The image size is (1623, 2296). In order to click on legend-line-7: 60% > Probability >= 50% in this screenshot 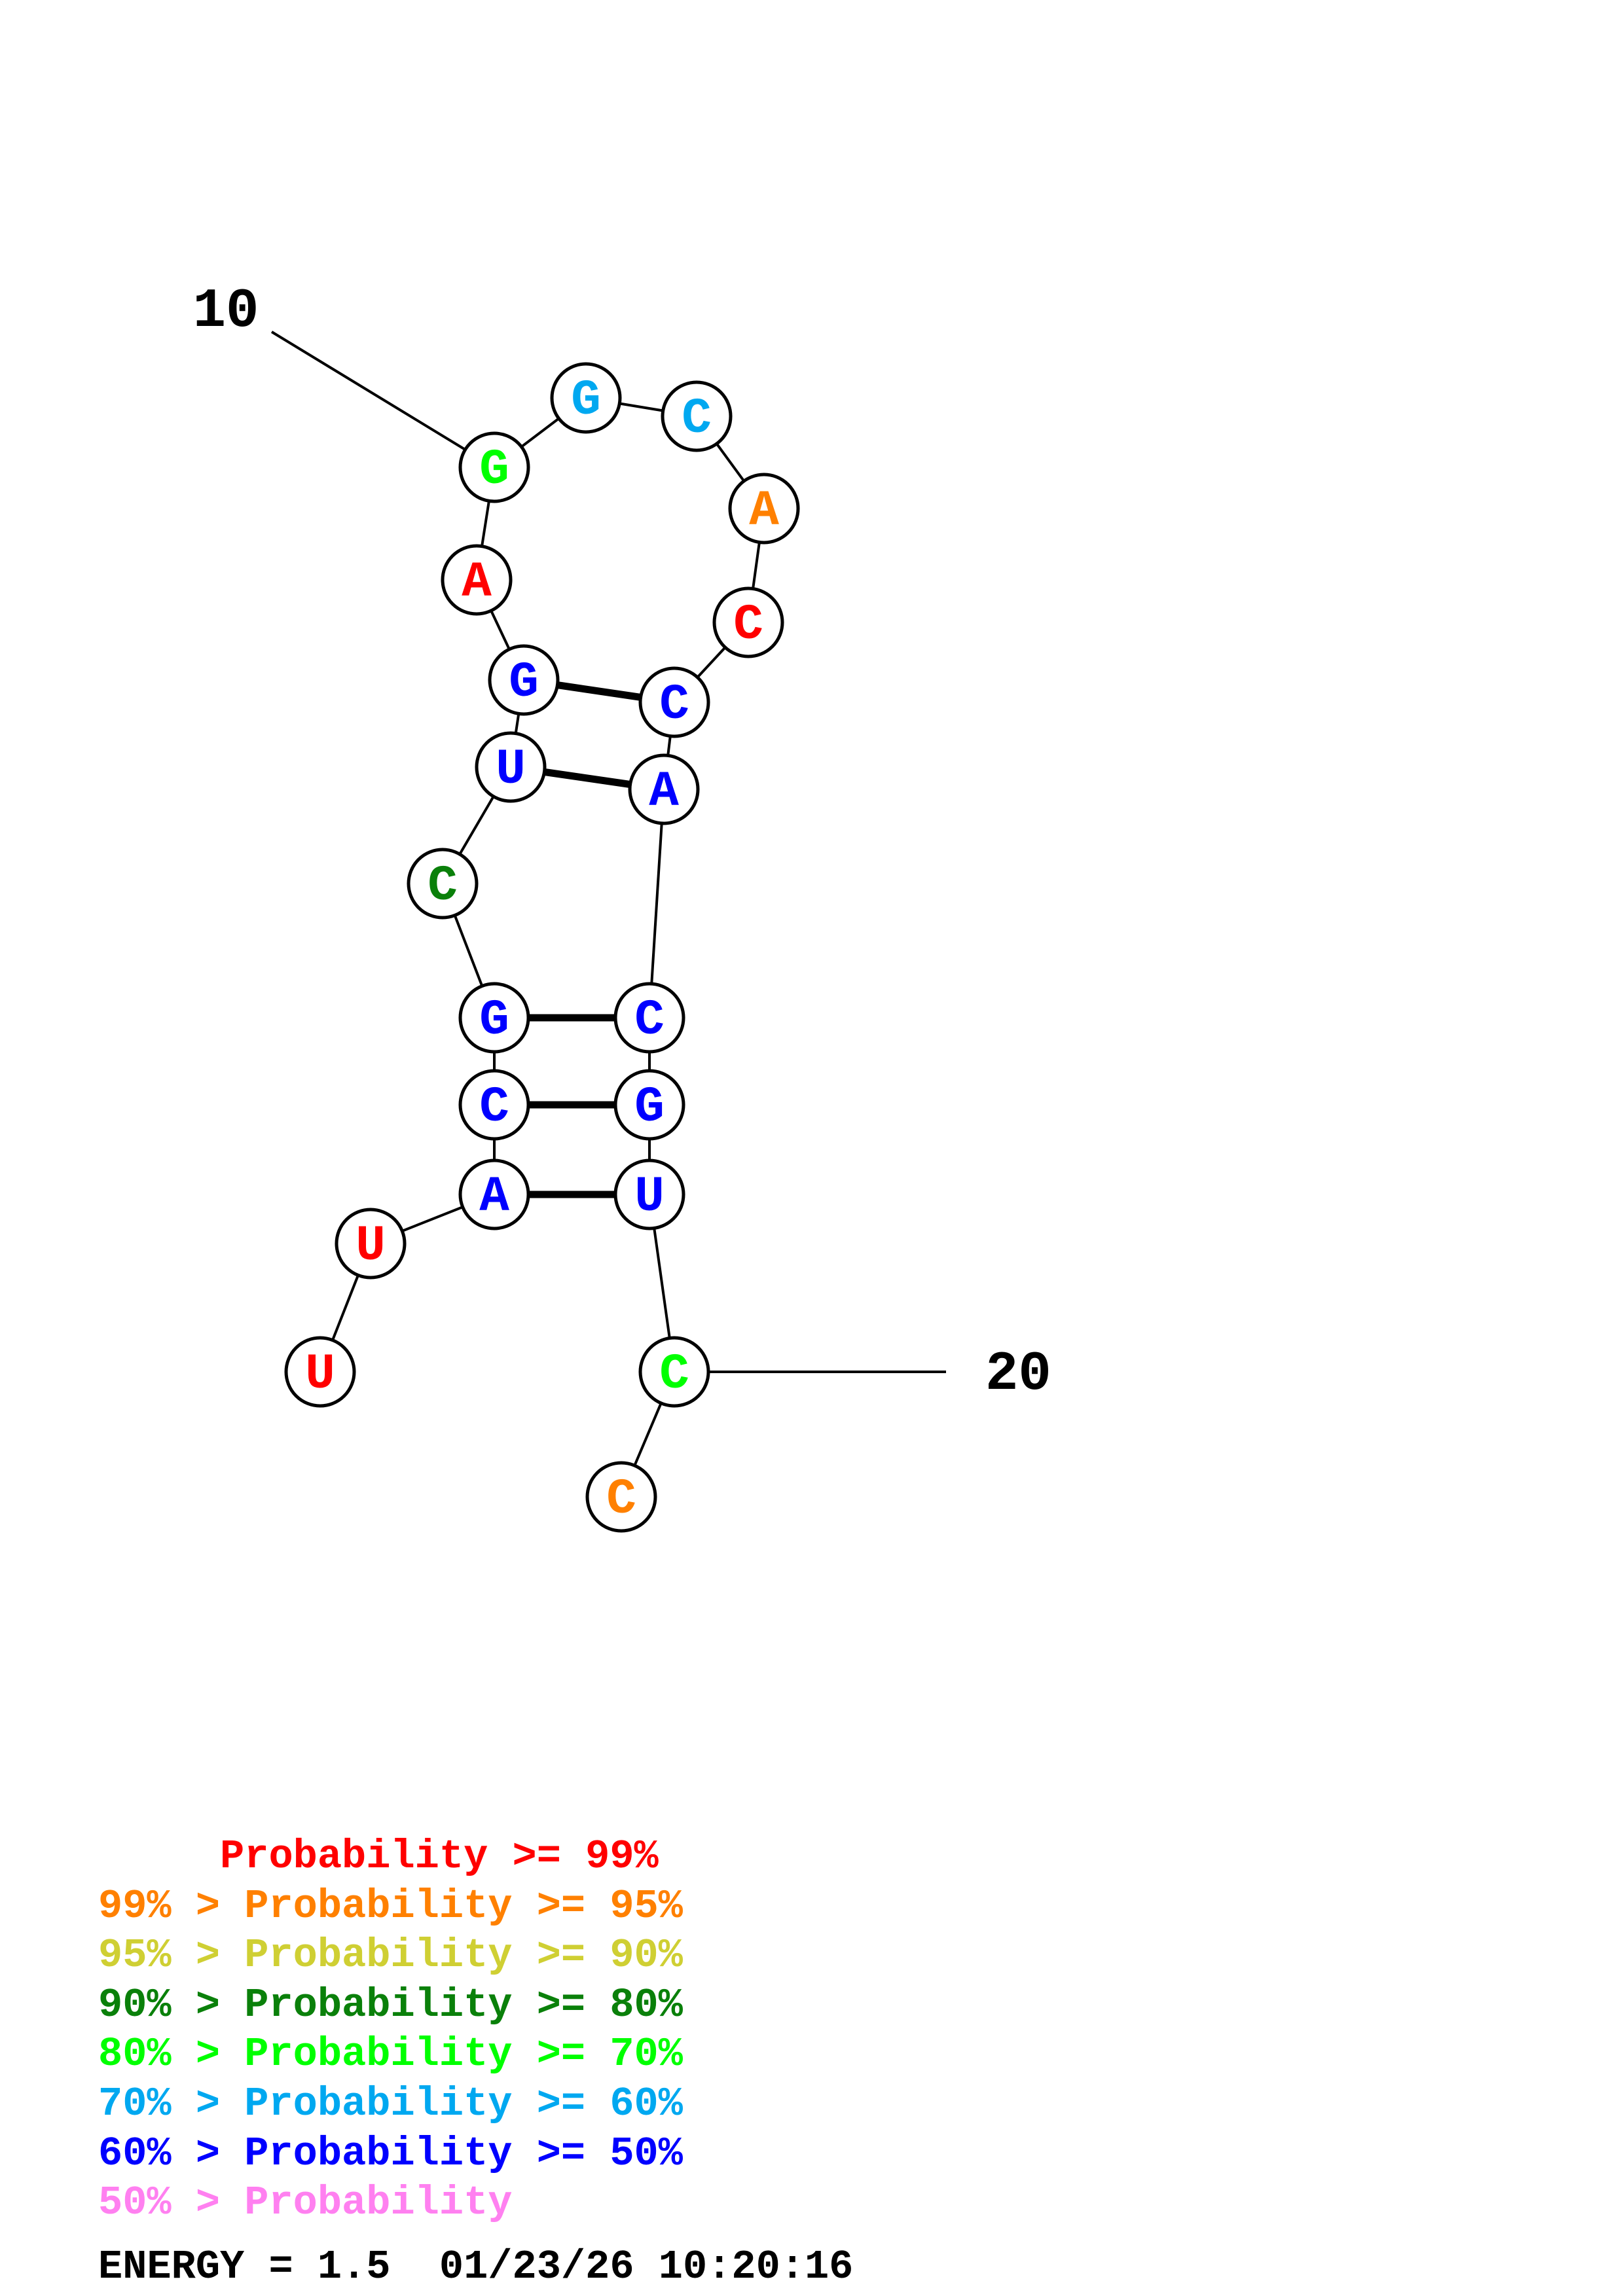, I will do `click(391, 2153)`.